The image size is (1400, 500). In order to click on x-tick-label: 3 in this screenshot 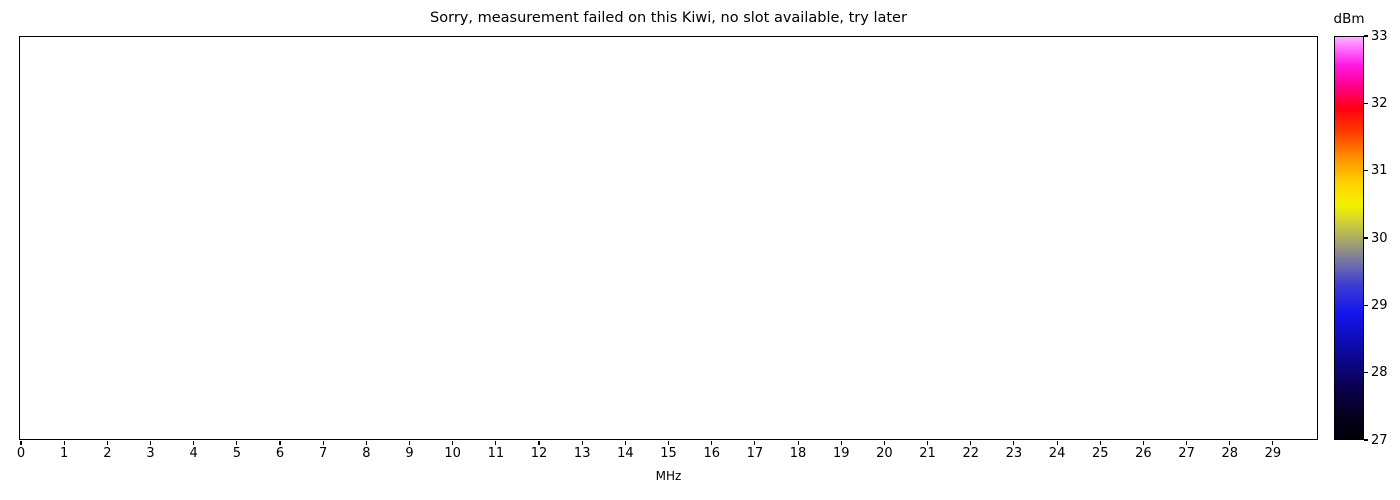, I will do `click(150, 453)`.